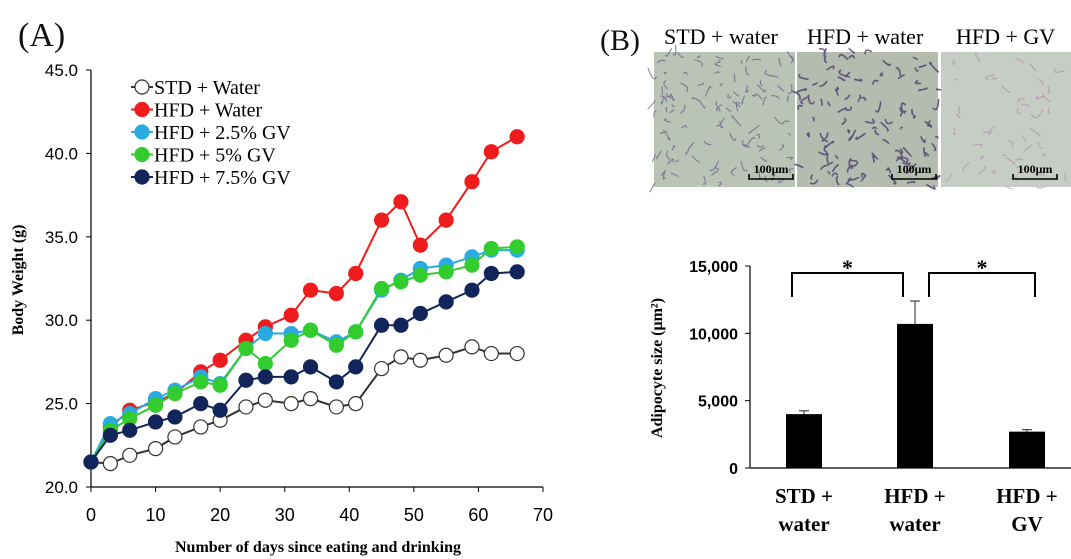 This screenshot has width=1071, height=559. Describe the element at coordinates (61, 153) in the screenshot. I see `line-y-tick-label: 40.0` at that location.